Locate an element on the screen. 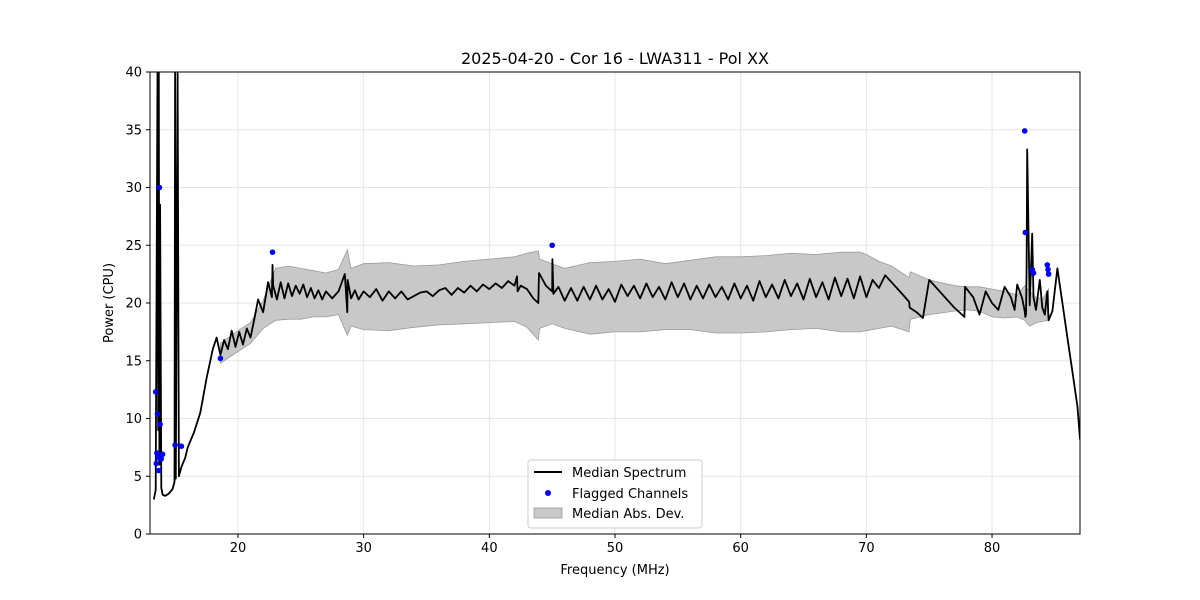 The image size is (1200, 600). x-tick-label: 70 is located at coordinates (866, 548).